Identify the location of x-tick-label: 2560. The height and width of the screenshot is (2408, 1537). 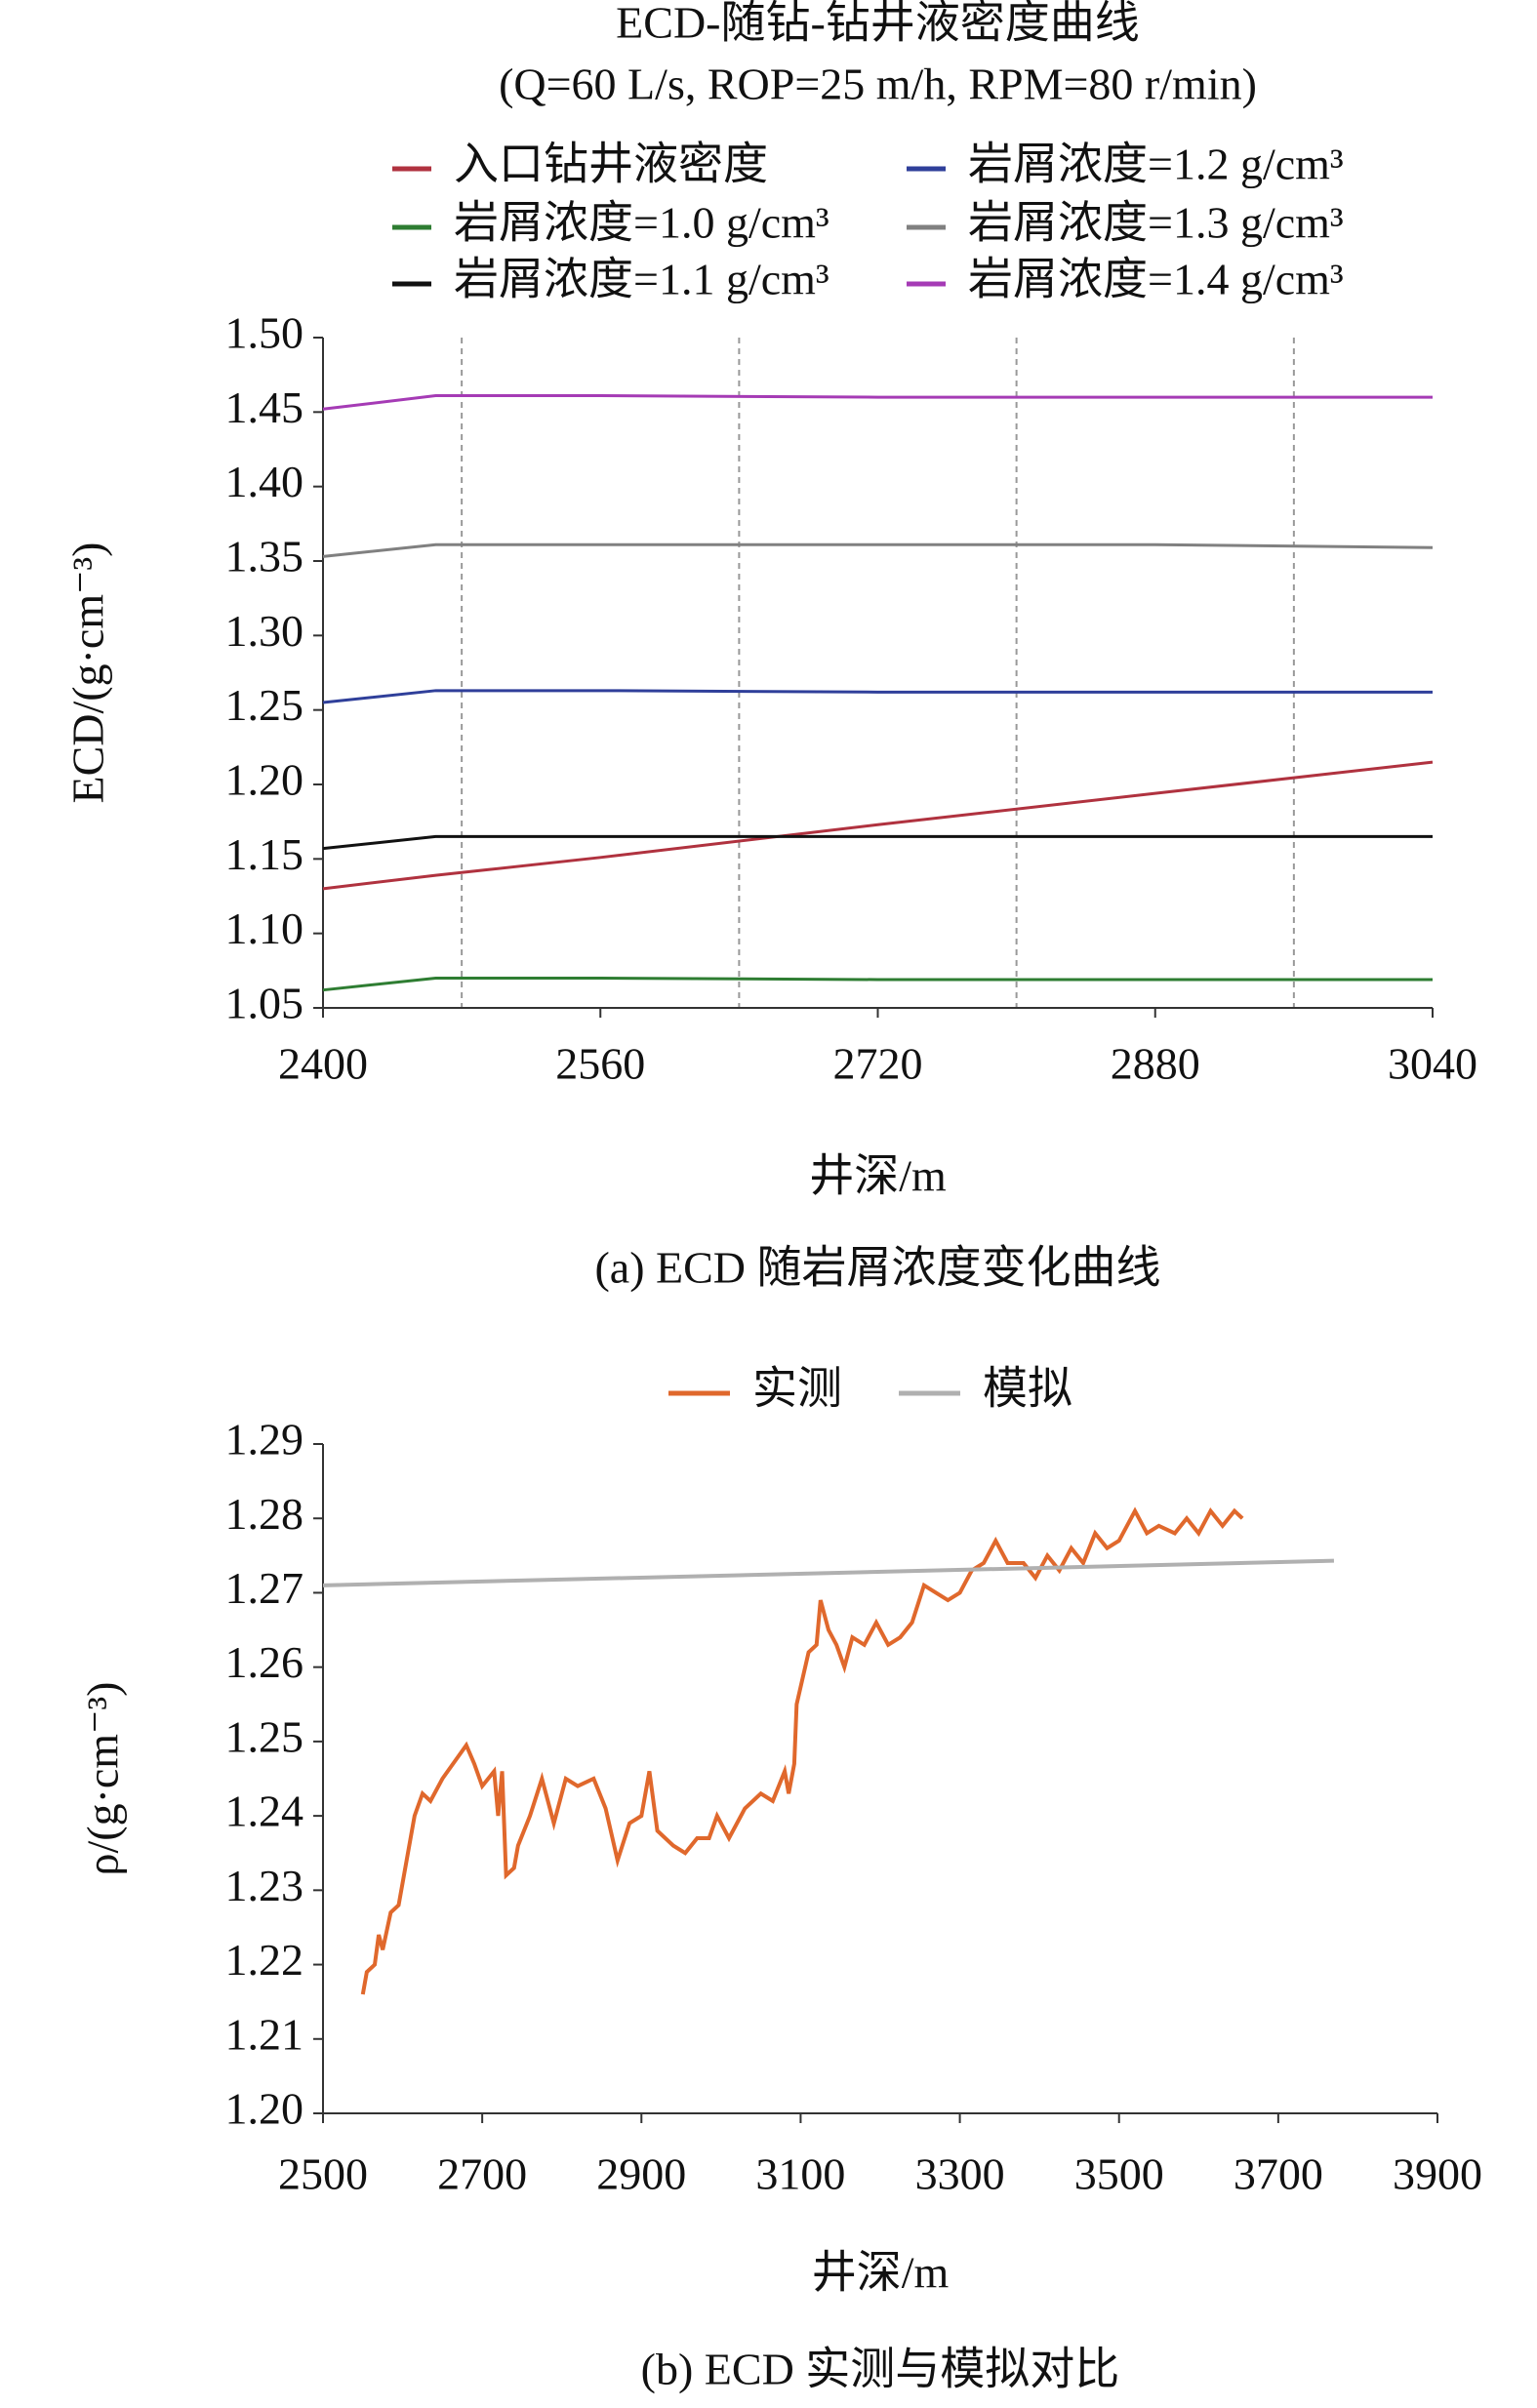
(600, 1064).